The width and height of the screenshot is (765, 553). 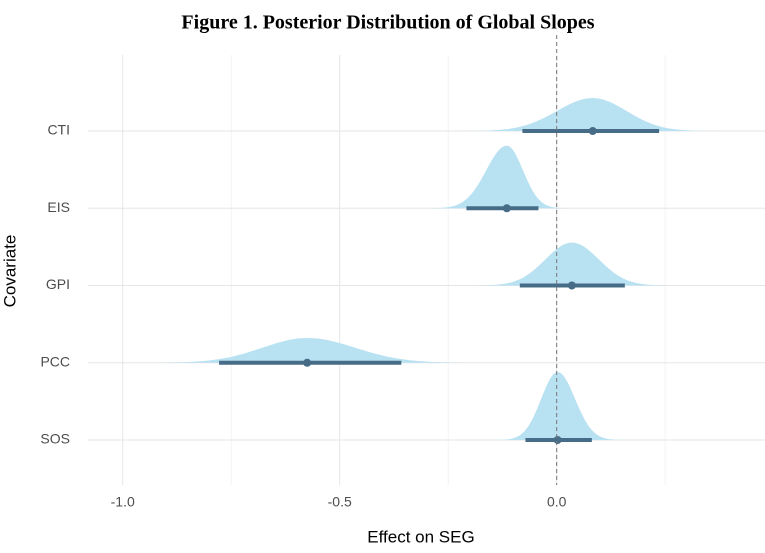 What do you see at coordinates (420, 536) in the screenshot?
I see `x-axis-title: Effect on SEG` at bounding box center [420, 536].